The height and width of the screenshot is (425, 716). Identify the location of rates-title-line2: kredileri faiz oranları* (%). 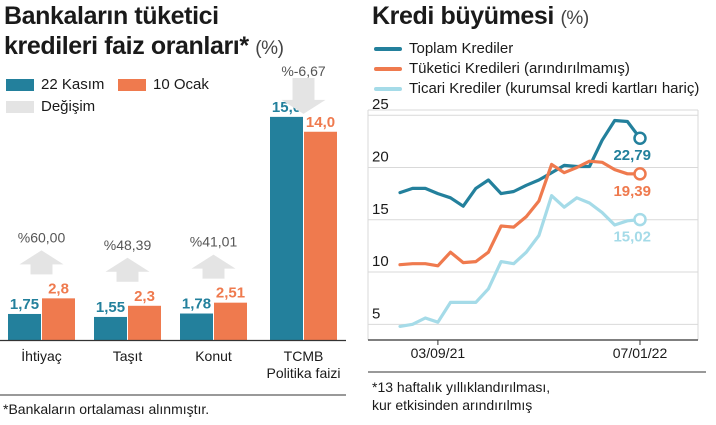
(144, 46).